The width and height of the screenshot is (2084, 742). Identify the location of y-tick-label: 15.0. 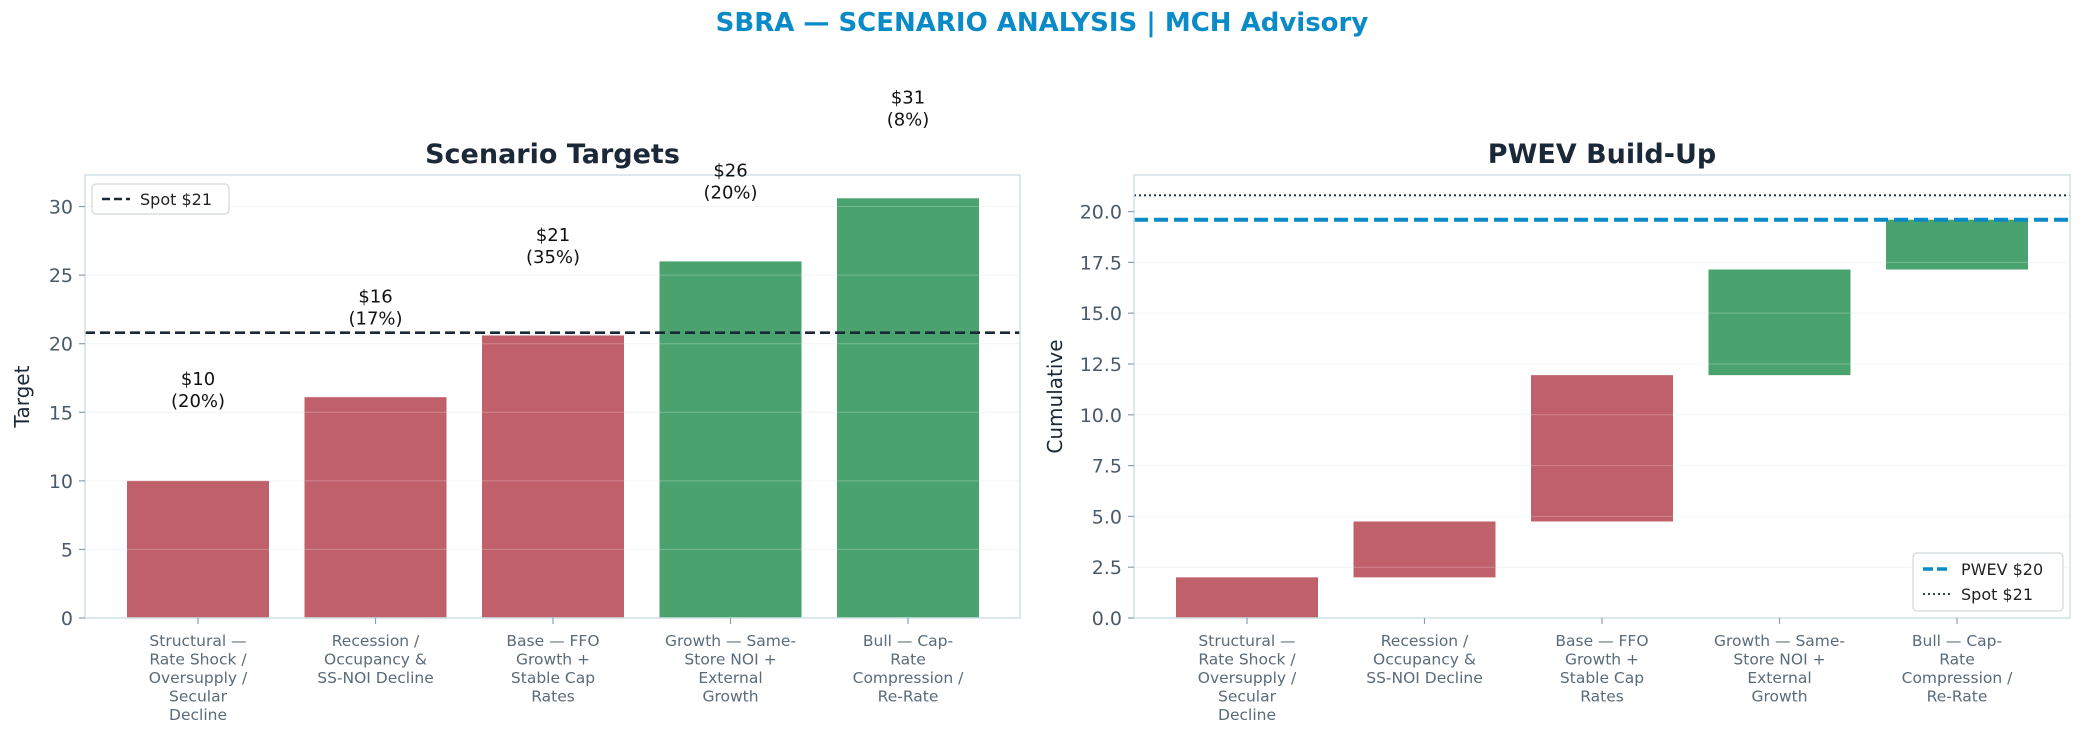
(1101, 314).